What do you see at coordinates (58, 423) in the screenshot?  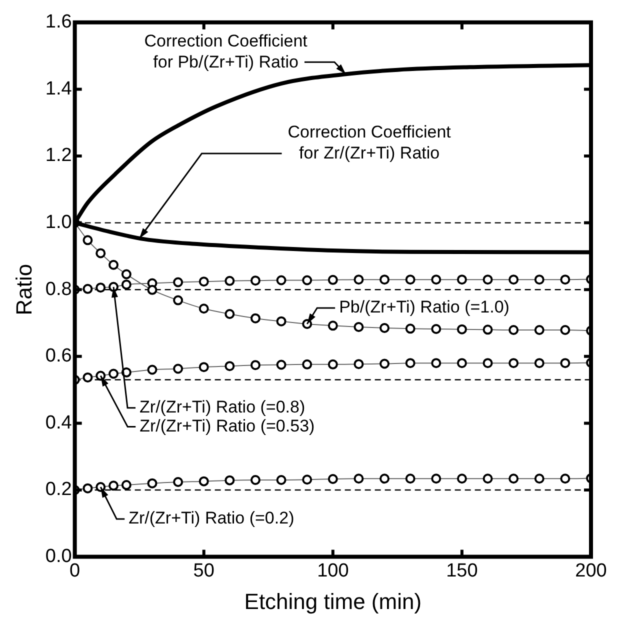 I see `y-tick-label: 0.4` at bounding box center [58, 423].